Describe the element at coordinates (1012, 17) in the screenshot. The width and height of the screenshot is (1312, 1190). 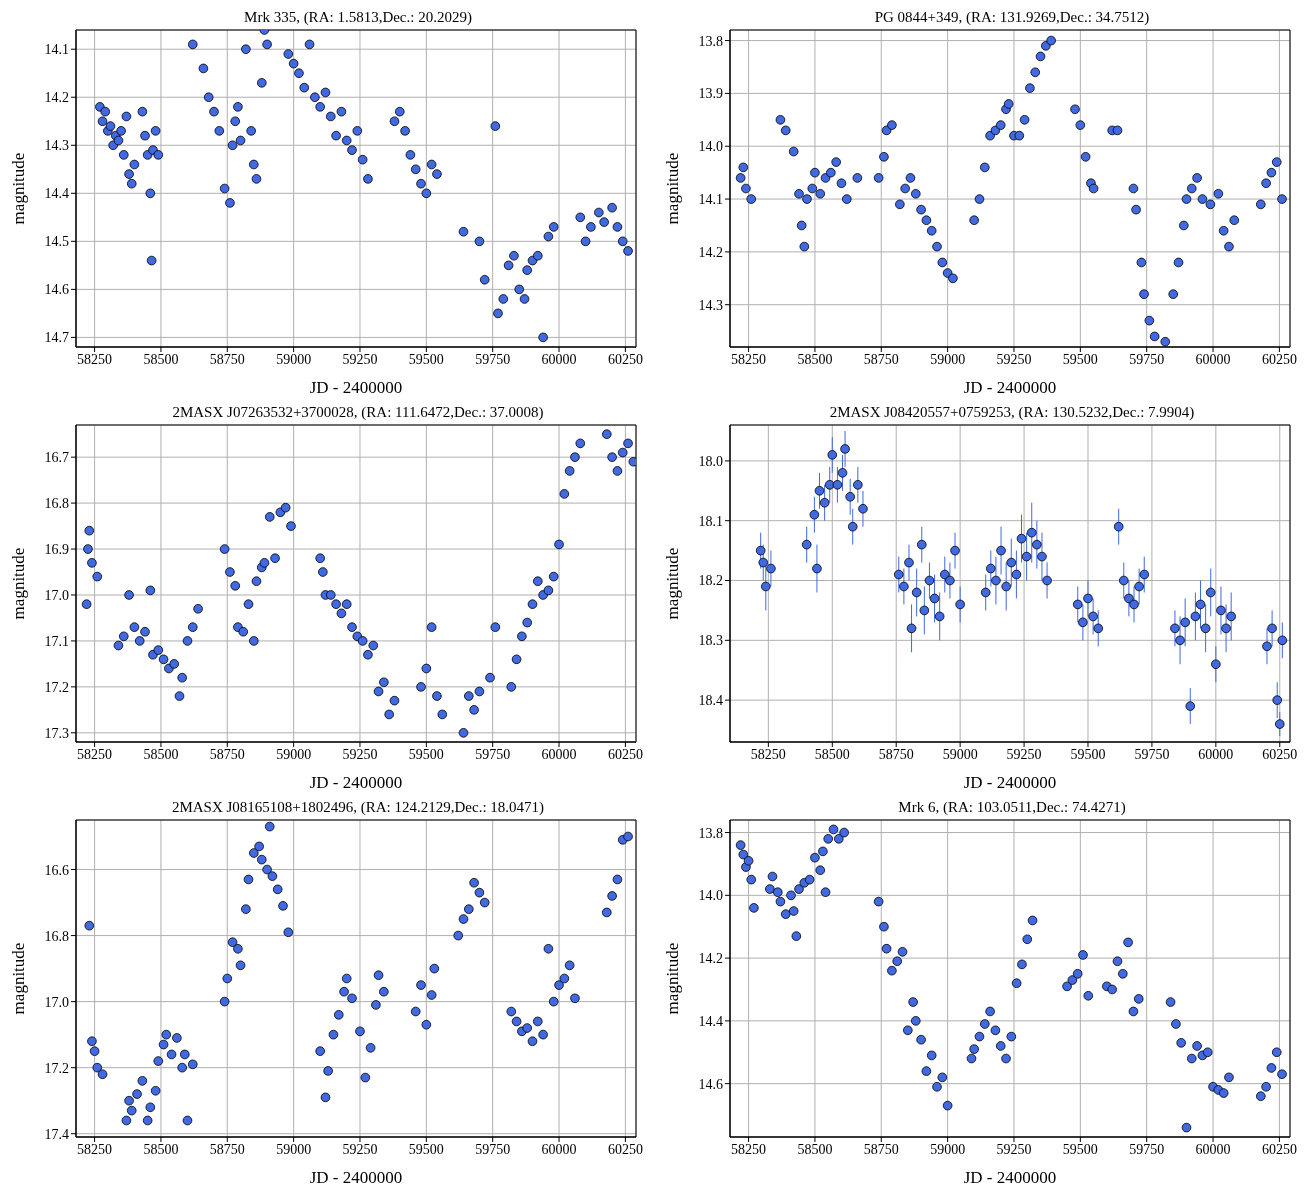
I see `chart-title: PG 0844+349, (RA: 131.9269,Dec.: 34.7512)` at that location.